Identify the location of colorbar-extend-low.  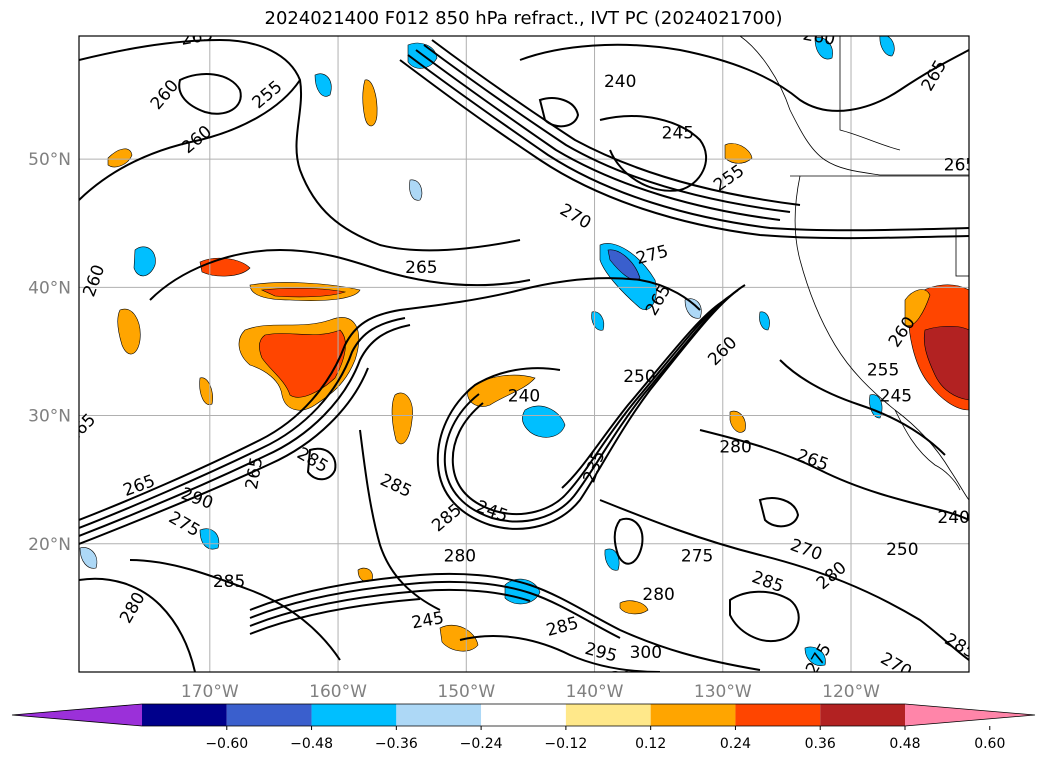
(77, 715).